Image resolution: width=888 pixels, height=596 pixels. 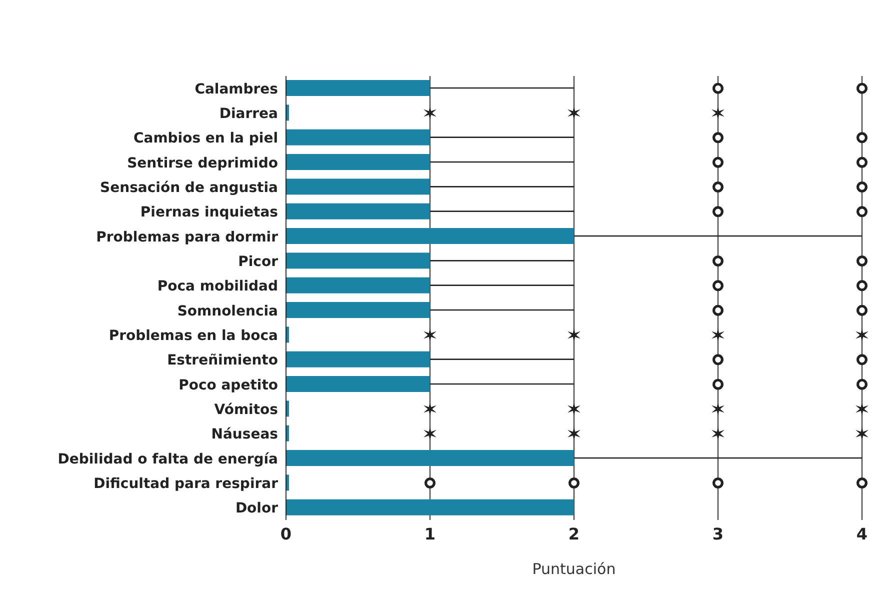 What do you see at coordinates (217, 286) in the screenshot?
I see `y-tick-label: Poca mobilidad` at bounding box center [217, 286].